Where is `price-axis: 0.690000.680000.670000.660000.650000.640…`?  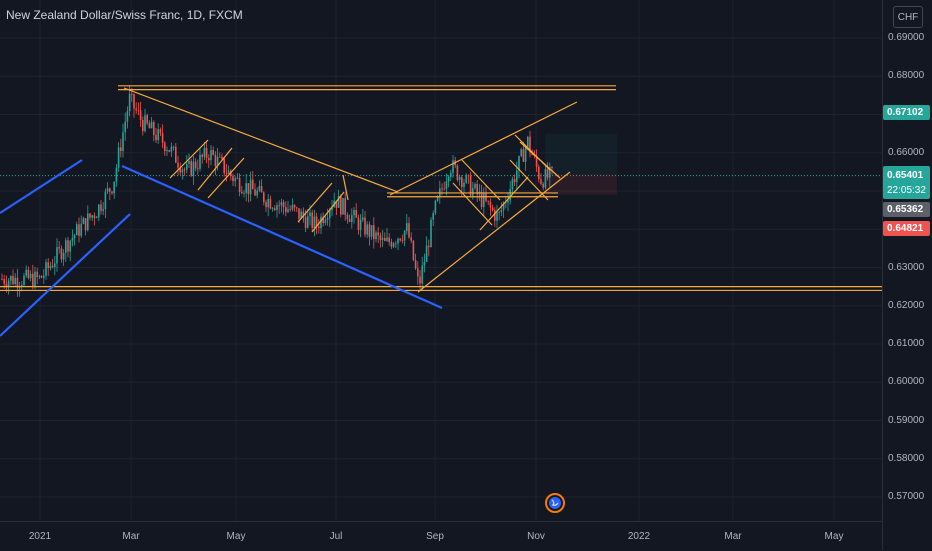 price-axis: 0.690000.680000.670000.660000.650000.640… is located at coordinates (907, 275).